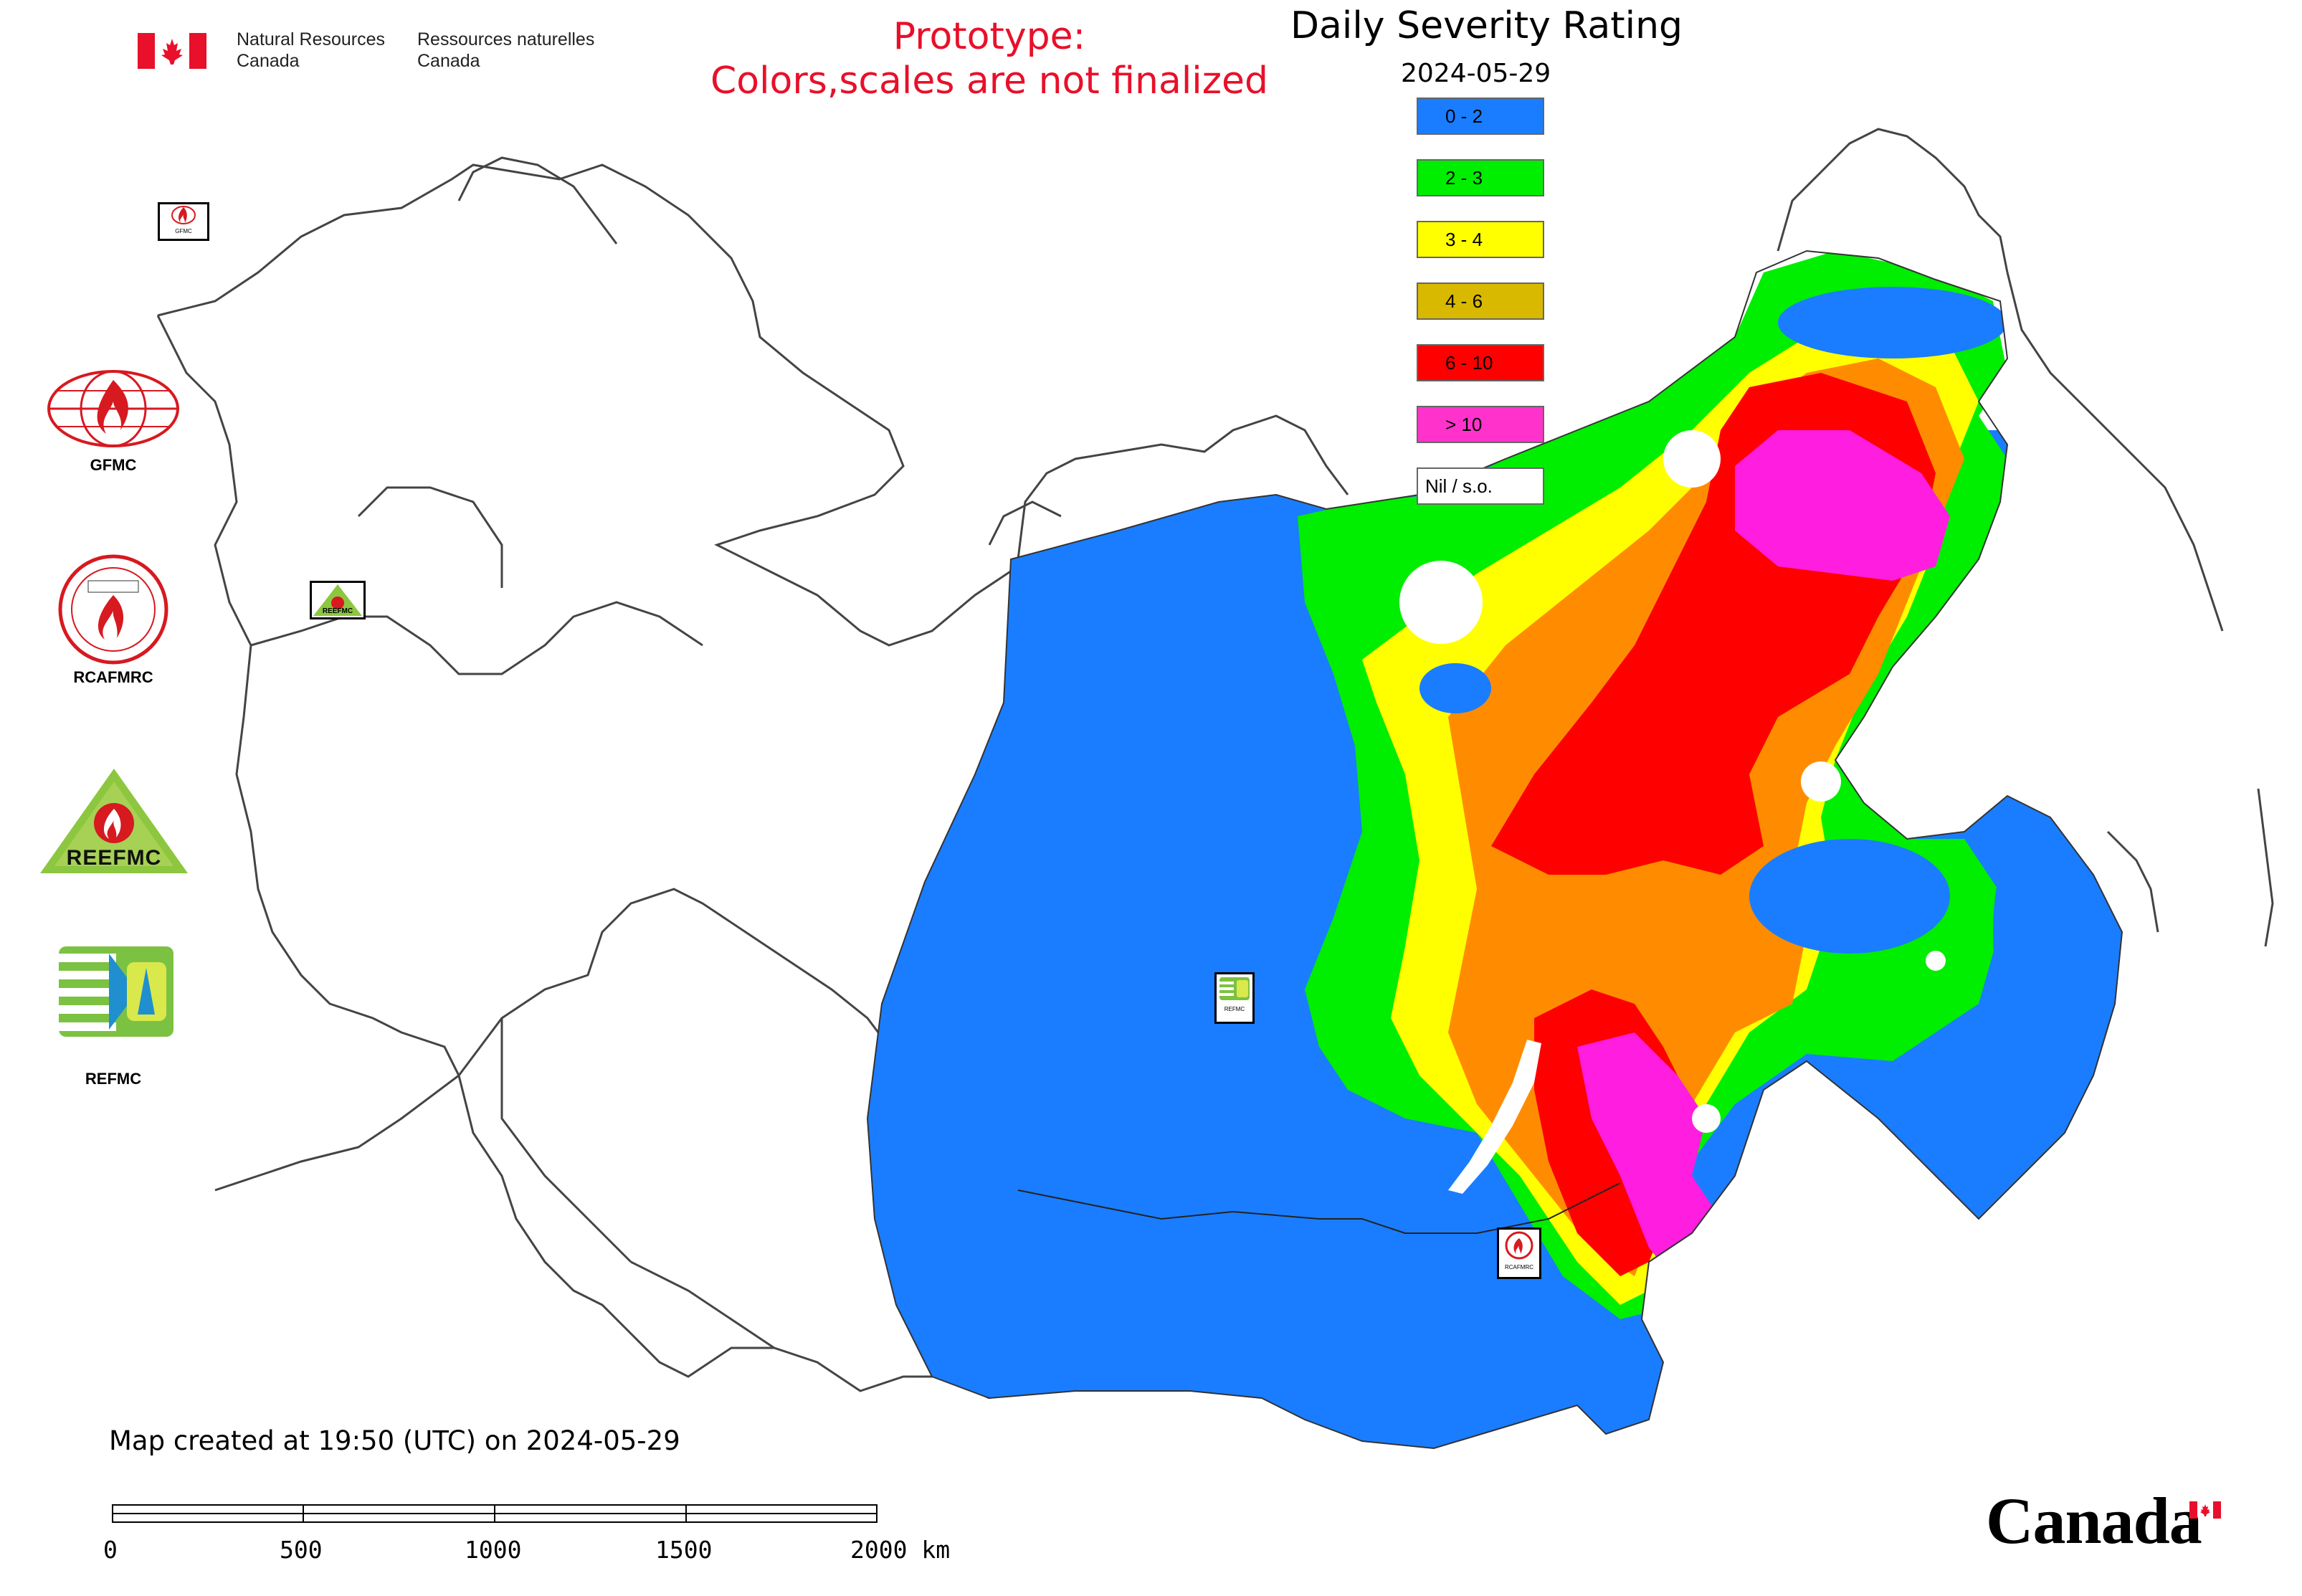 The width and height of the screenshot is (2302, 1596). Describe the element at coordinates (172, 51) in the screenshot. I see `canada-flag-icon` at that location.